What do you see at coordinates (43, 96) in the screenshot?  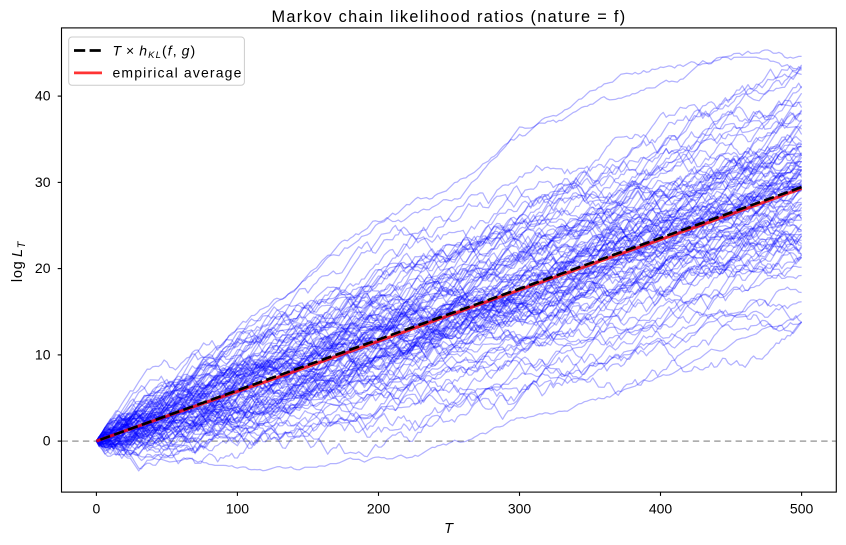 I see `svg-text: 40` at bounding box center [43, 96].